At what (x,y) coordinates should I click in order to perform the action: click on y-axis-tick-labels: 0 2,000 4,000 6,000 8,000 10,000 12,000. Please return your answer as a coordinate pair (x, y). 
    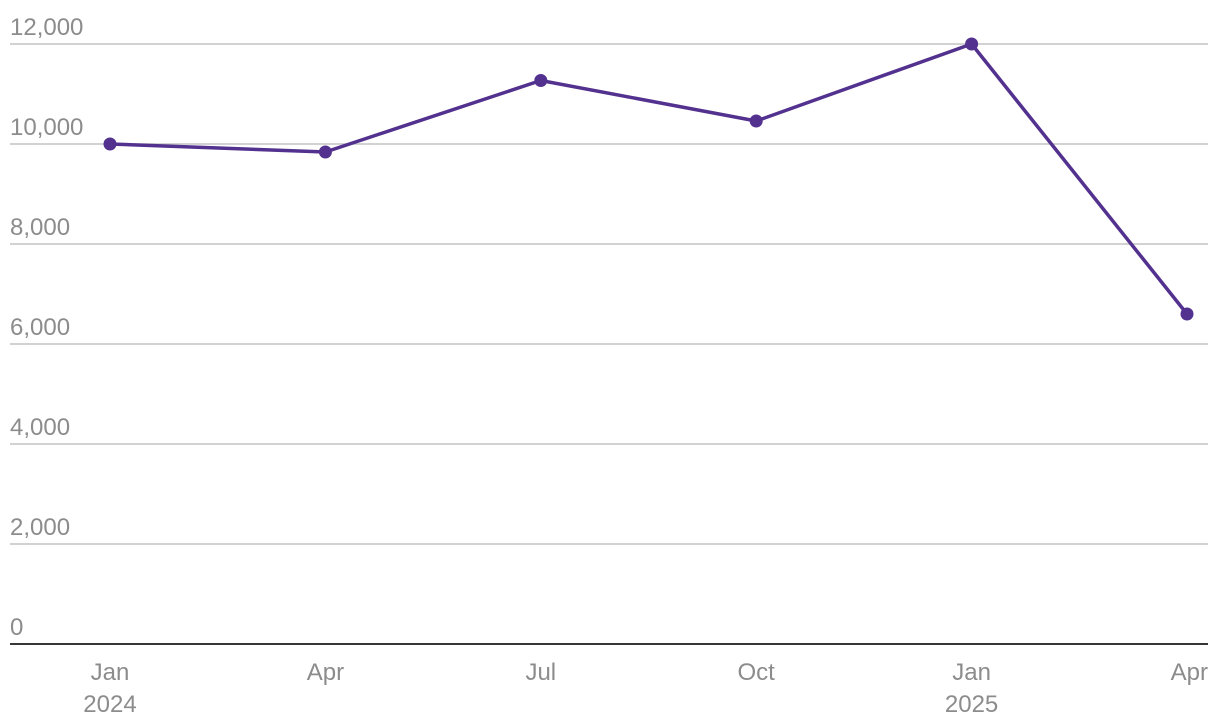
    Looking at the image, I should click on (46, 327).